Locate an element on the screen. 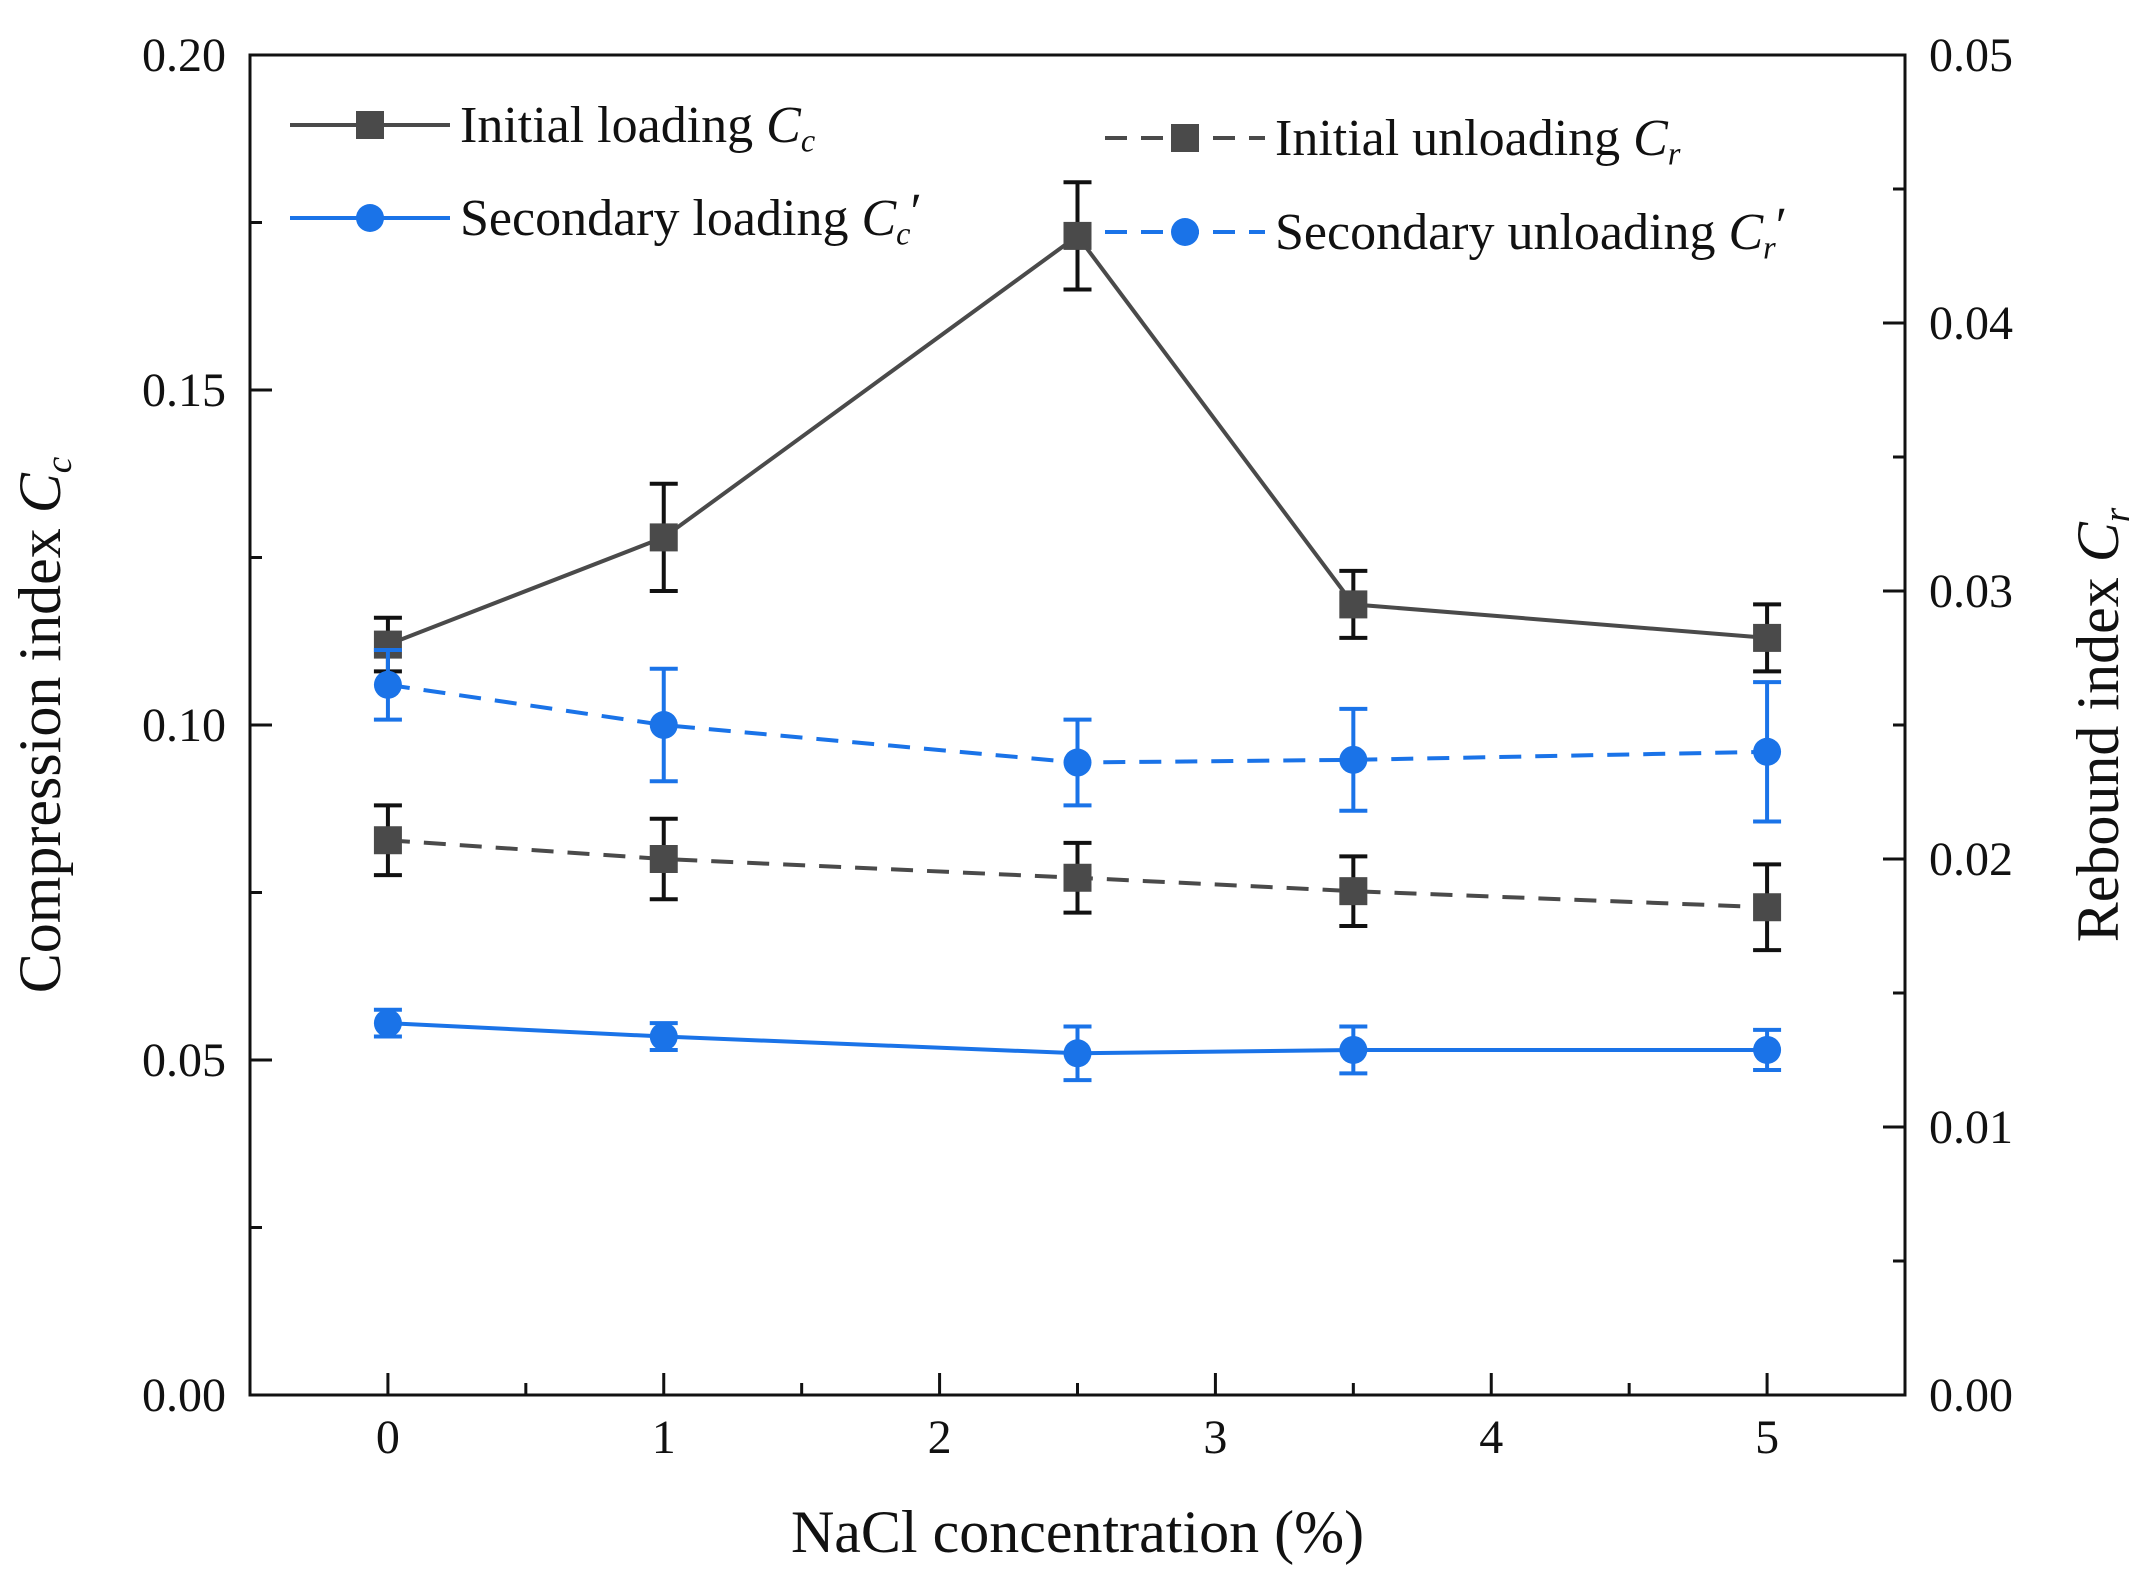 This screenshot has height=1588, width=2138. legend-entry: Initial unloading Cr is located at coordinates (1393, 141).